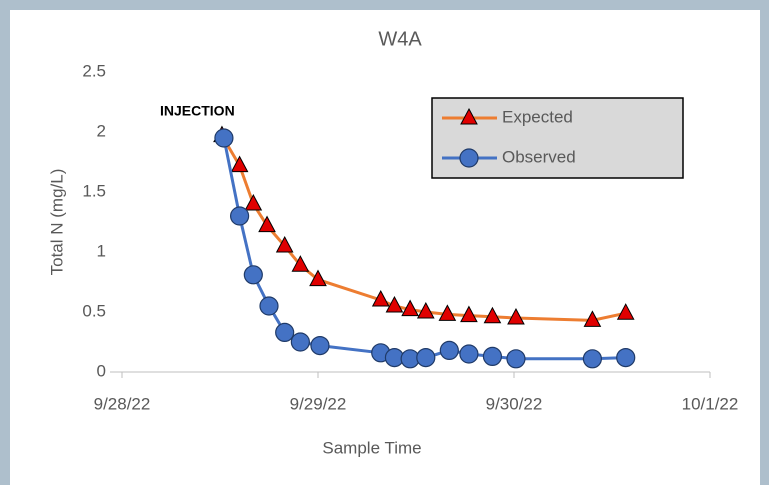 The image size is (769, 485). What do you see at coordinates (514, 403) in the screenshot?
I see `x-tick-label: 9/30/22` at bounding box center [514, 403].